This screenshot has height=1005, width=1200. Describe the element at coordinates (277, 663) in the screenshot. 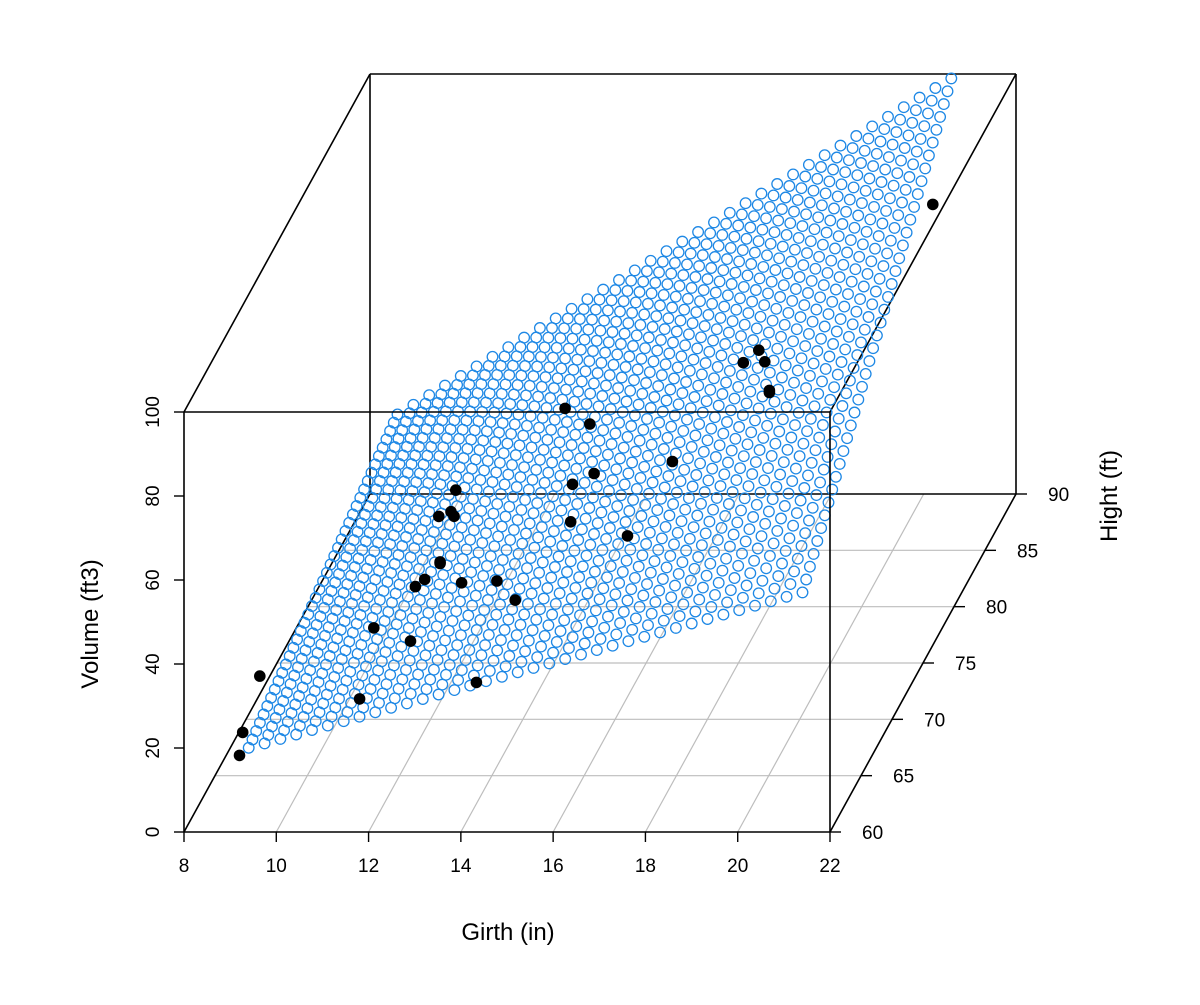

I see `box-edge` at that location.